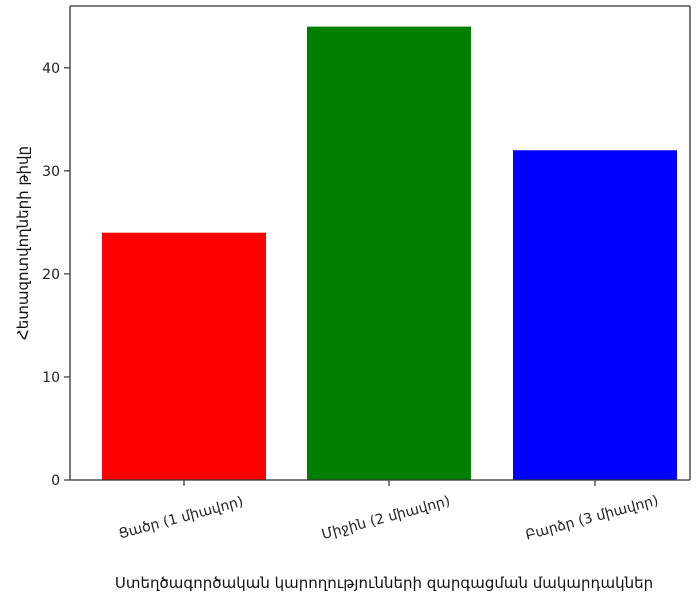 The image size is (699, 597). Describe the element at coordinates (23, 243) in the screenshot. I see `y-axis-label: Հետազոտվողների թիվը` at that location.